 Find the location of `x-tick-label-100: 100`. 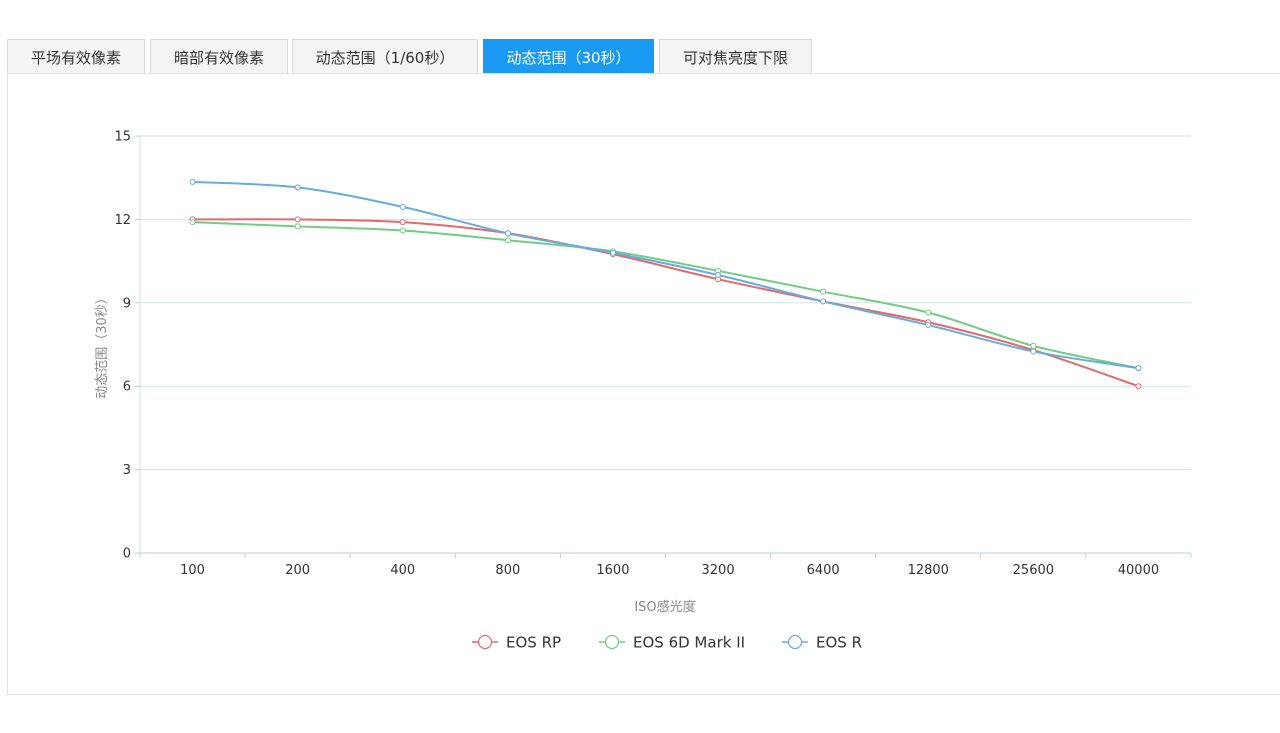

x-tick-label-100: 100 is located at coordinates (192, 570).